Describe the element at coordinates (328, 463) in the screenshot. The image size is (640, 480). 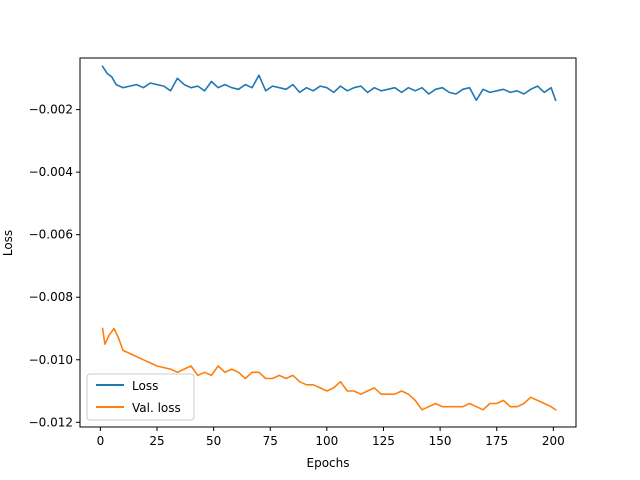
I see `x-axis-title: Epochs` at that location.